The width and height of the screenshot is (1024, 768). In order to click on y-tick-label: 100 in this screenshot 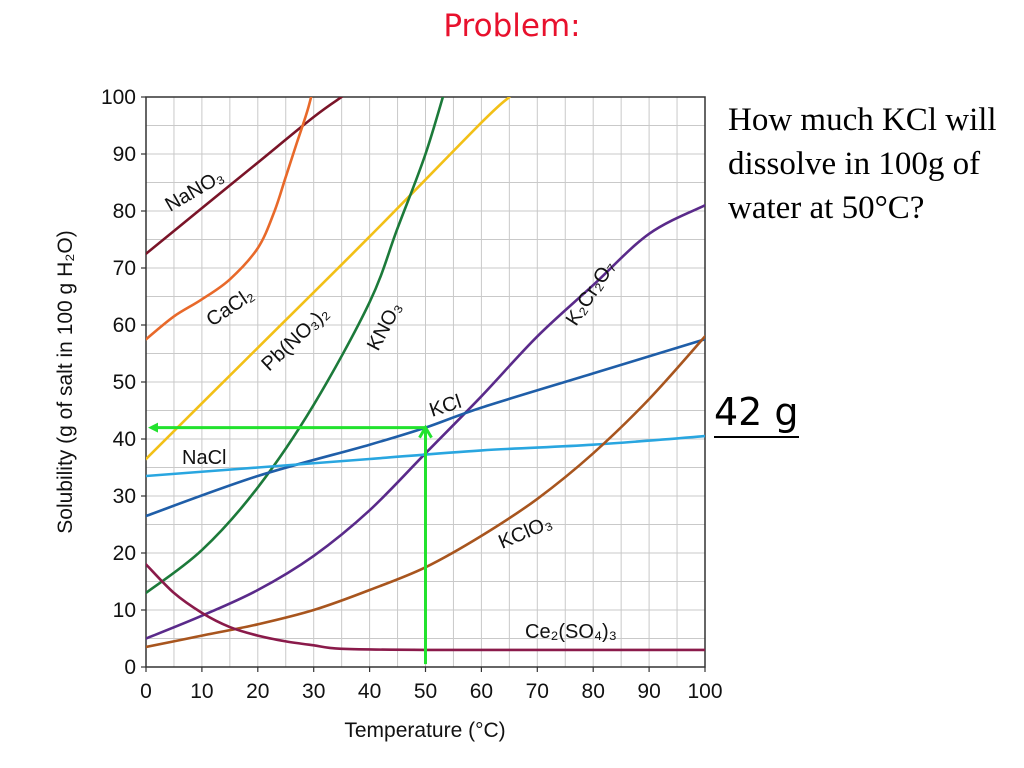, I will do `click(118, 97)`.